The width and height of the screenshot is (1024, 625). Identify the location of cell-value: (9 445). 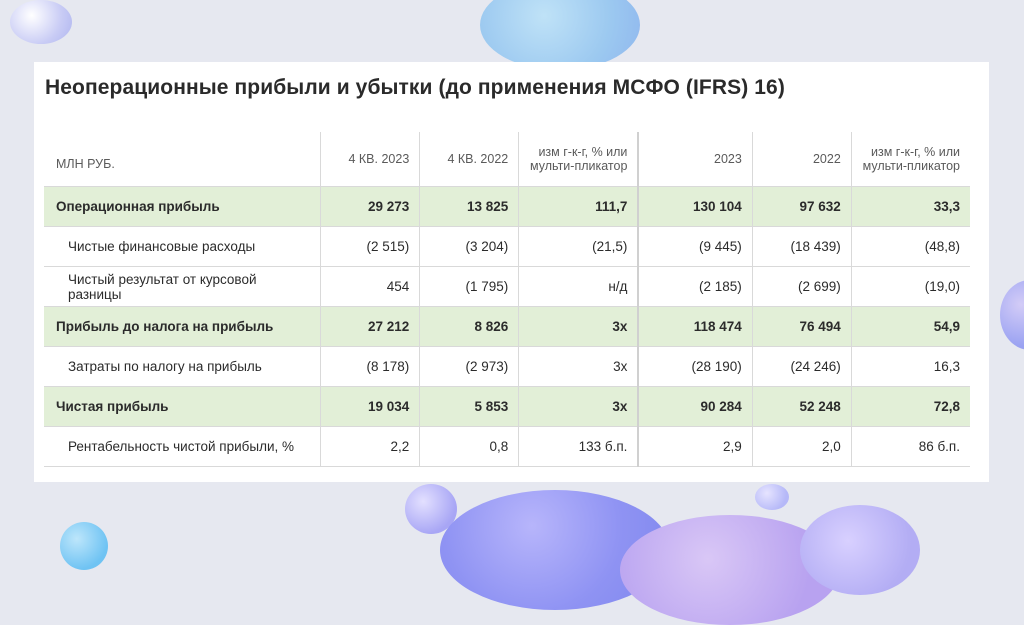
(695, 246).